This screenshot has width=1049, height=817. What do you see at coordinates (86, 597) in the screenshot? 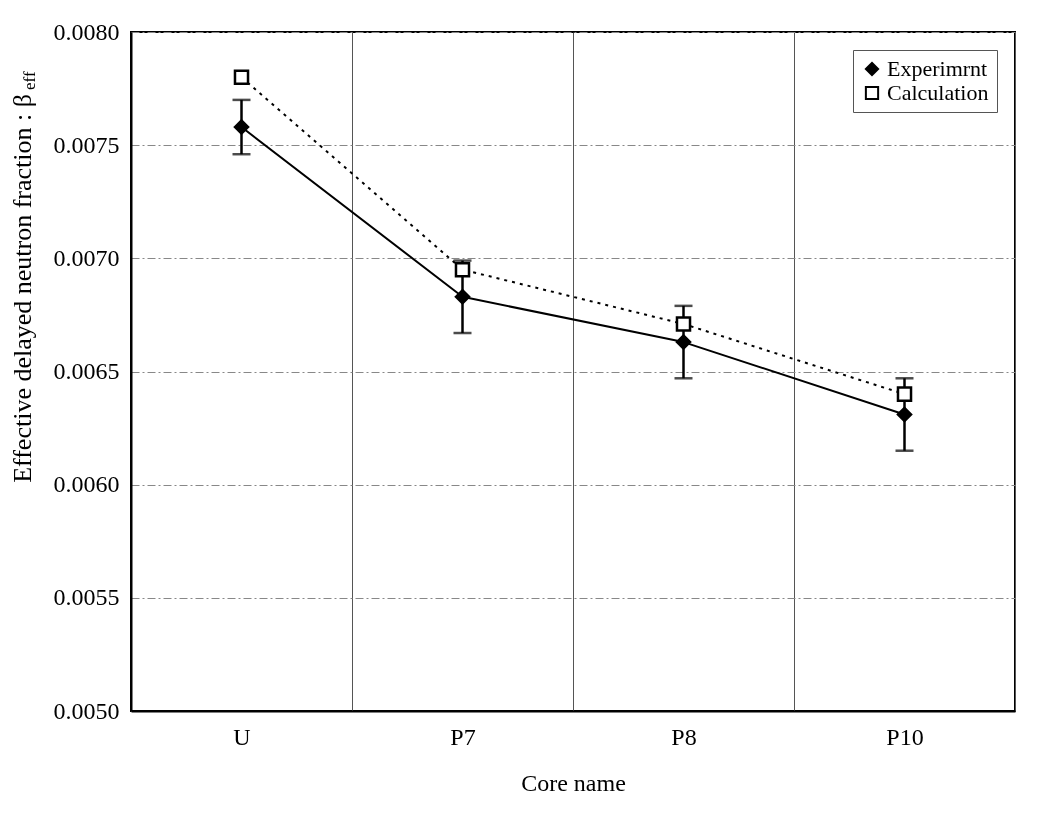
I see `y-tick-label: 0.0055` at bounding box center [86, 597].